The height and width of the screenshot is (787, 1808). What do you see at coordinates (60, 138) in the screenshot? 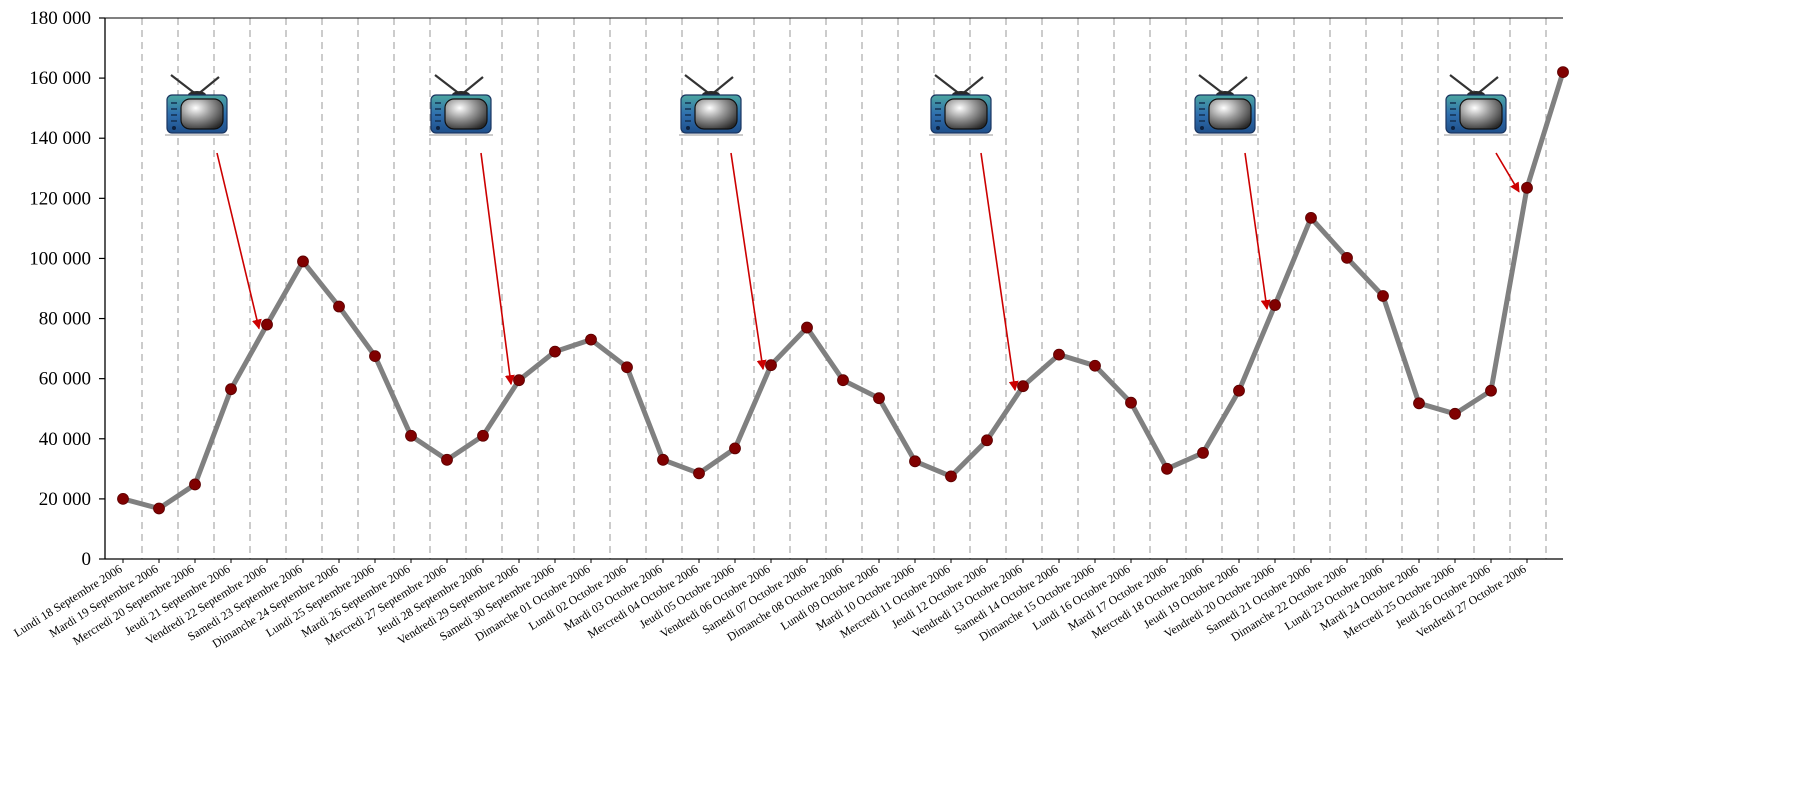
I see `y-tick-label: 140 000` at bounding box center [60, 138].